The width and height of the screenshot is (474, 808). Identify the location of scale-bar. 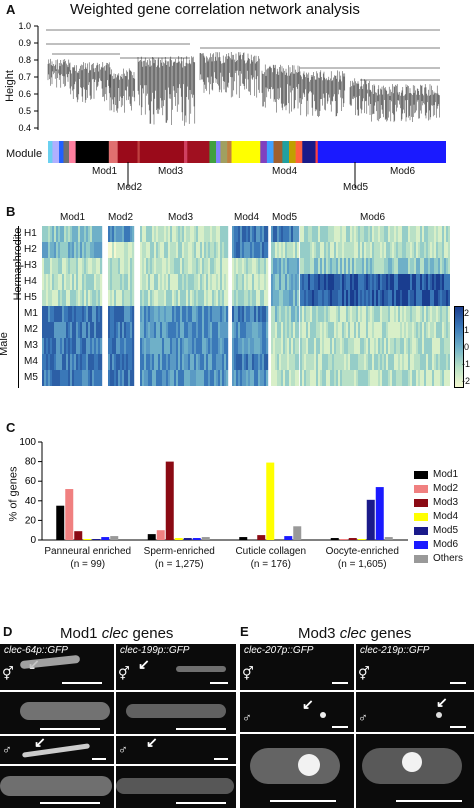
(70, 803).